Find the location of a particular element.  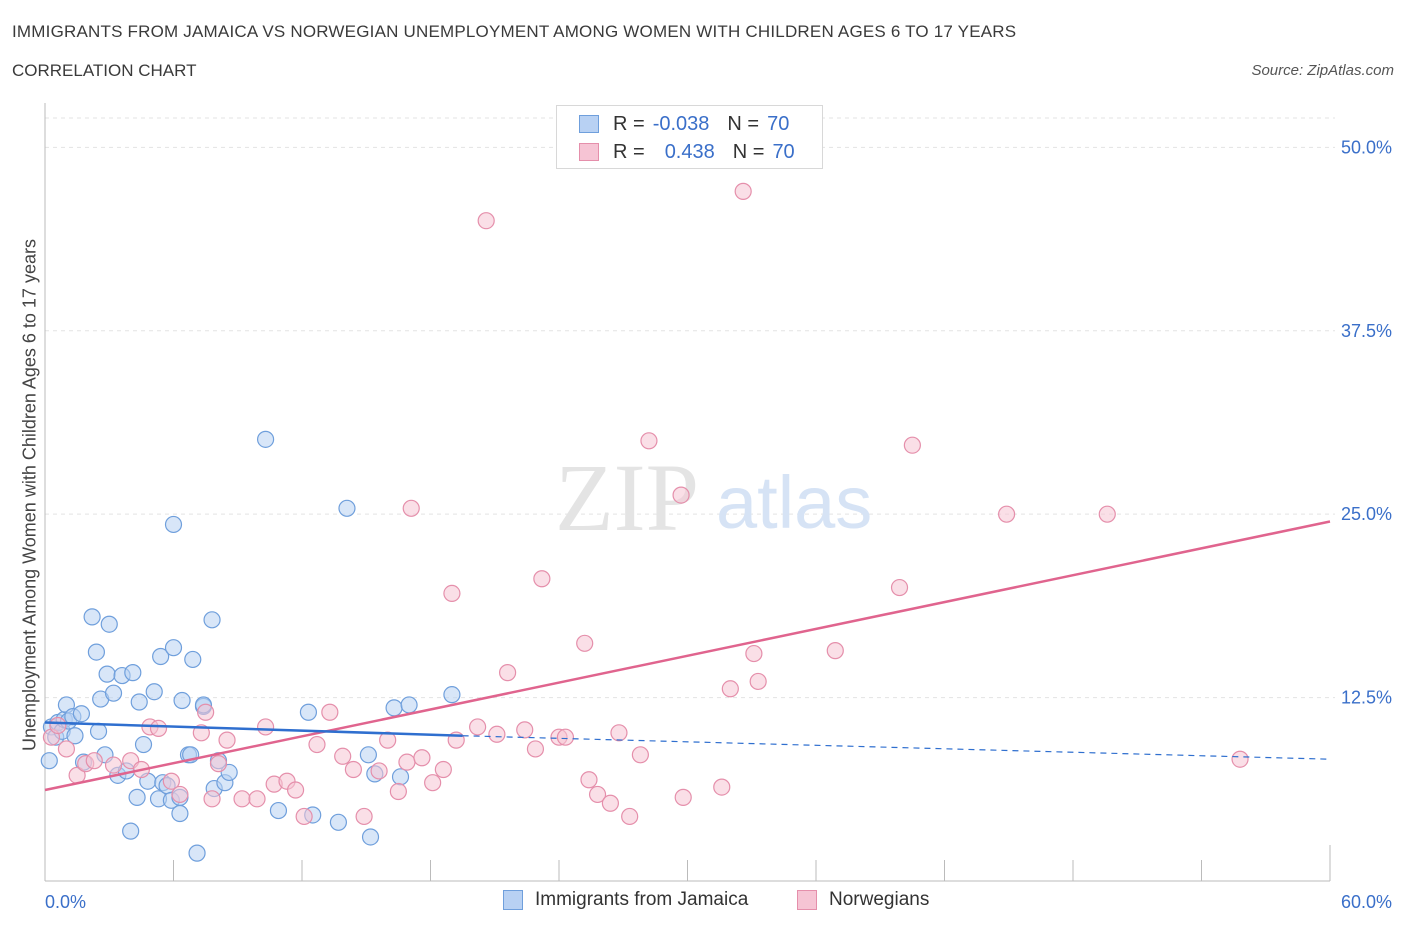

jamaica-trend-line is located at coordinates (253, 729).